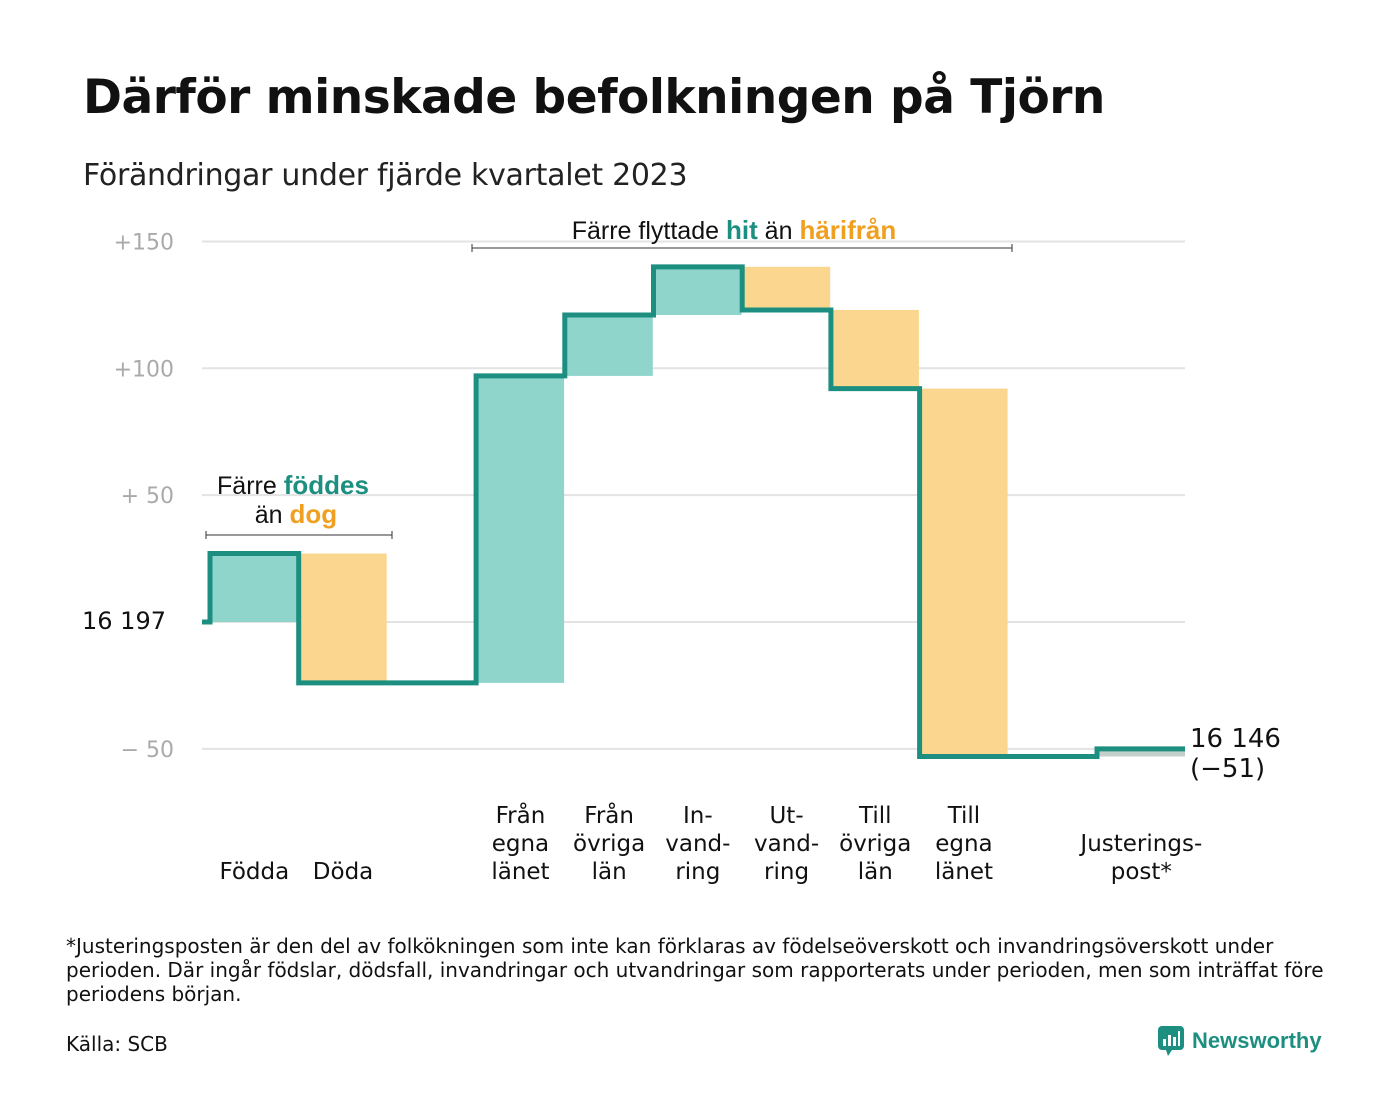 Image resolution: width=1400 pixels, height=1120 pixels. I want to click on births-annotation: Färre föddes än dog, so click(299, 504).